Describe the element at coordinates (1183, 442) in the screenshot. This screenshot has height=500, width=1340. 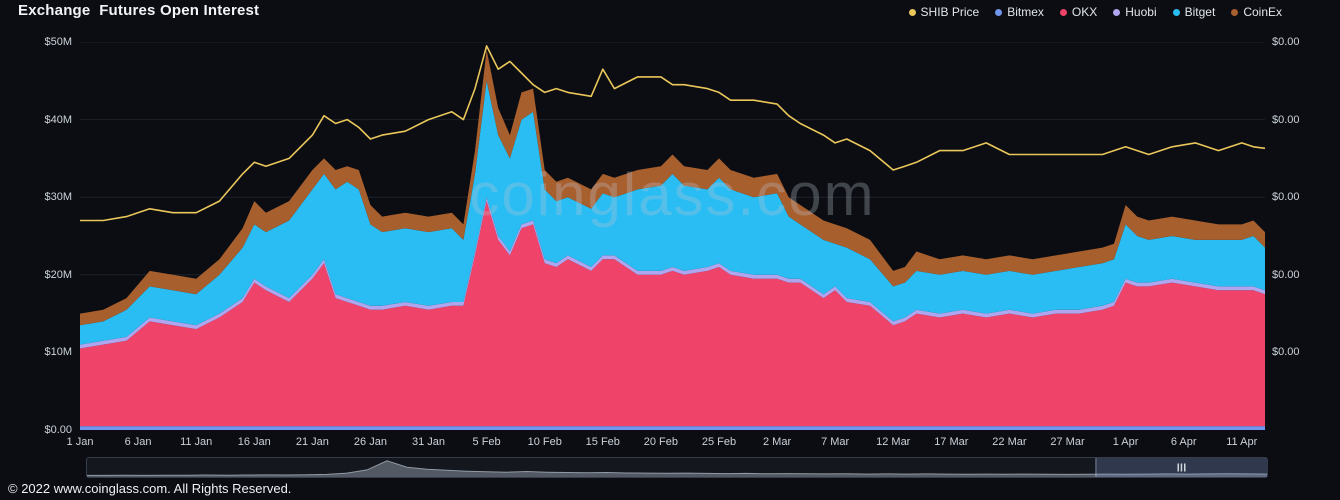
I see `x-axis-label: 6 Apr` at that location.